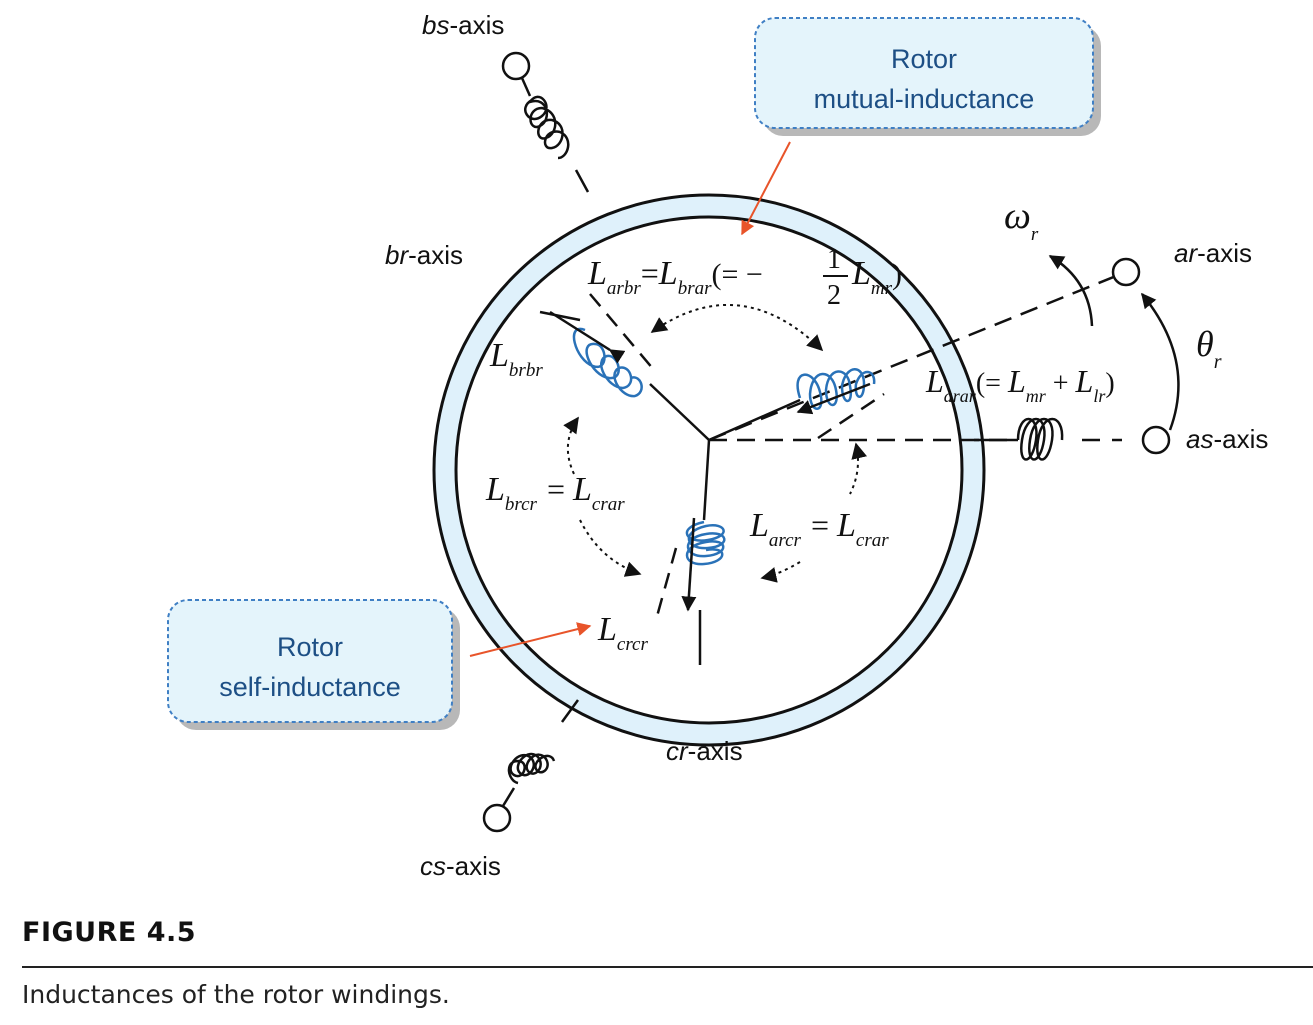  What do you see at coordinates (1126, 272) in the screenshot?
I see `ar-axis-terminal` at bounding box center [1126, 272].